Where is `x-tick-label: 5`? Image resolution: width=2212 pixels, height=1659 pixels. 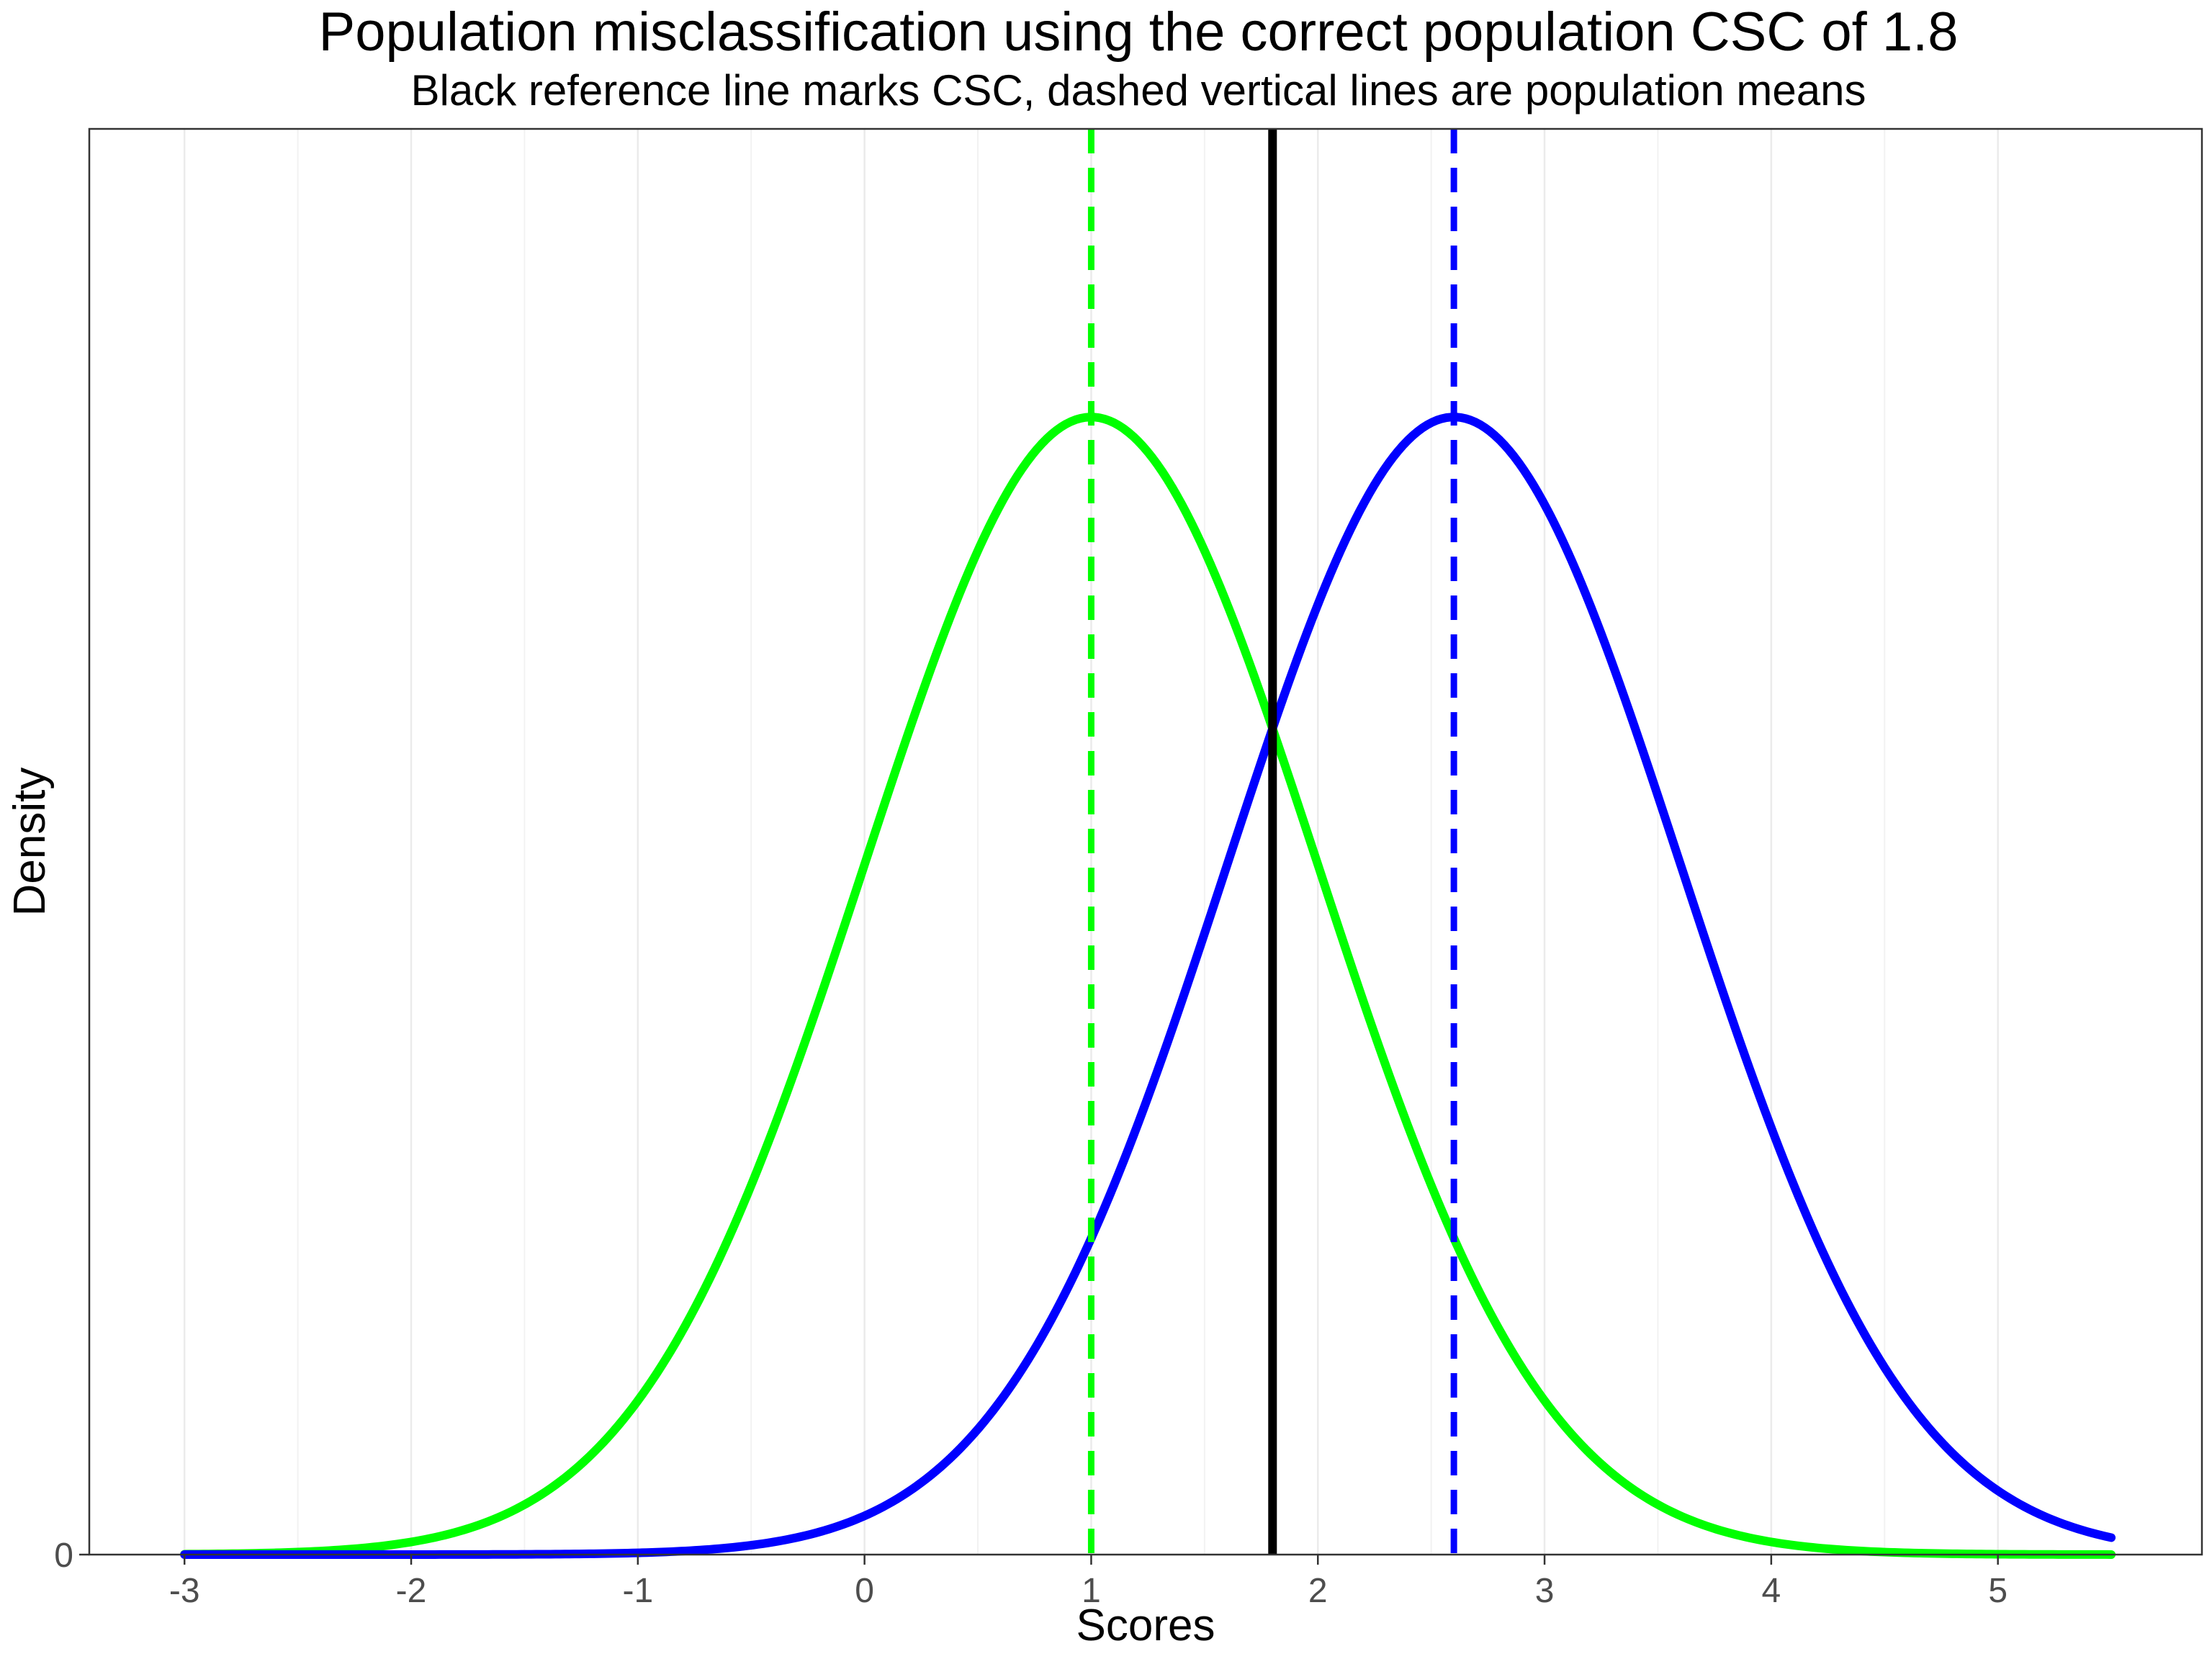
x-tick-label: 5 is located at coordinates (1998, 1591).